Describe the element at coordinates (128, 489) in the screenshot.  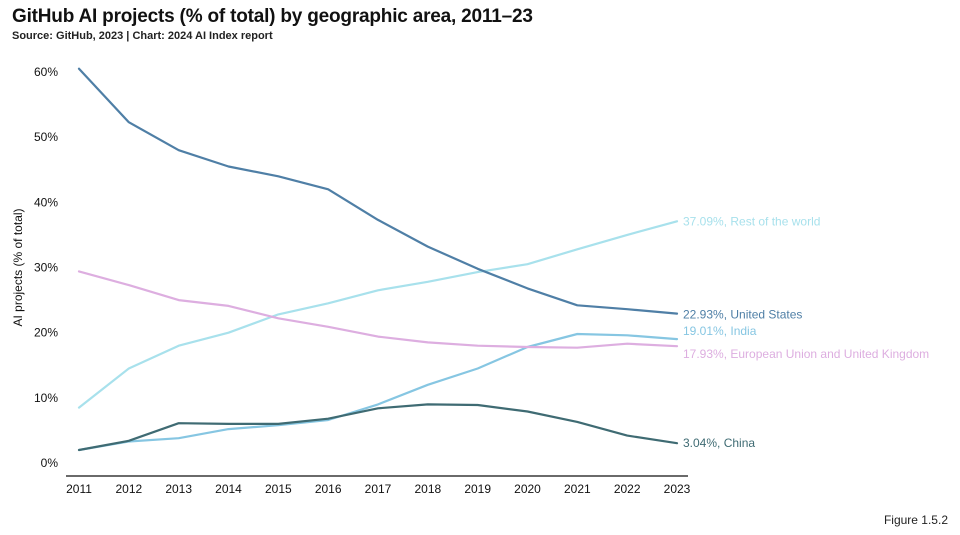
I see `x-tick-label: 2012` at that location.